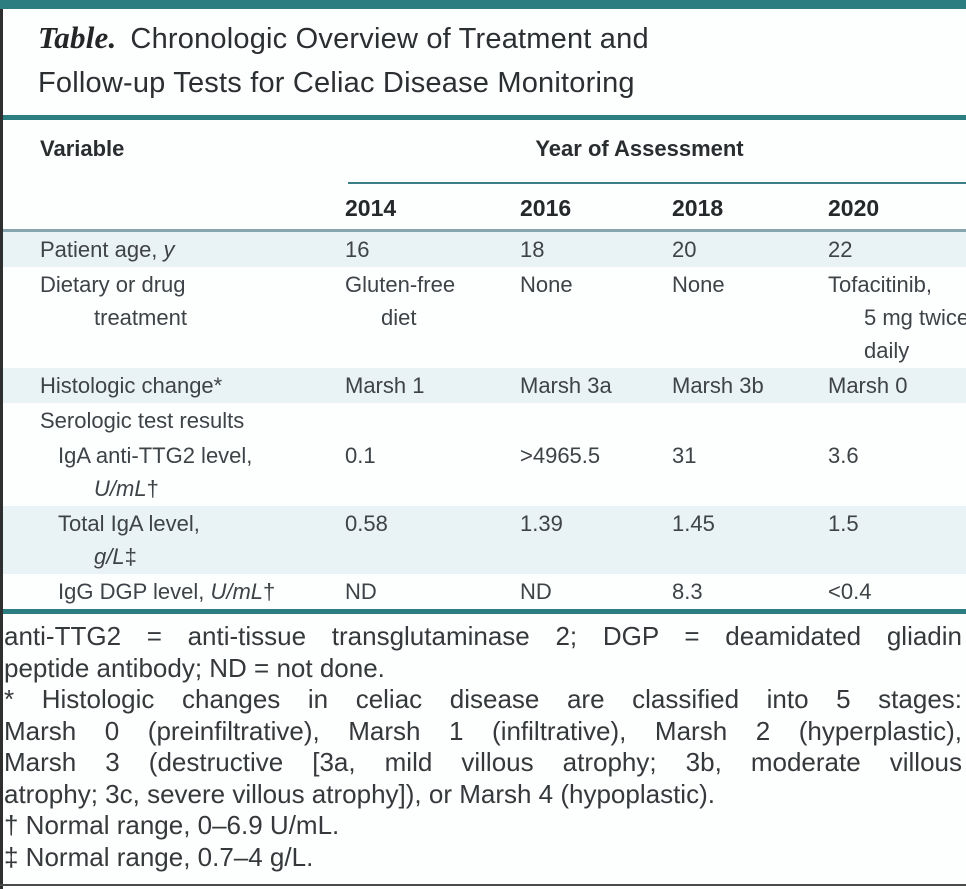 The image size is (966, 889). I want to click on row-value: 1.45, so click(750, 540).